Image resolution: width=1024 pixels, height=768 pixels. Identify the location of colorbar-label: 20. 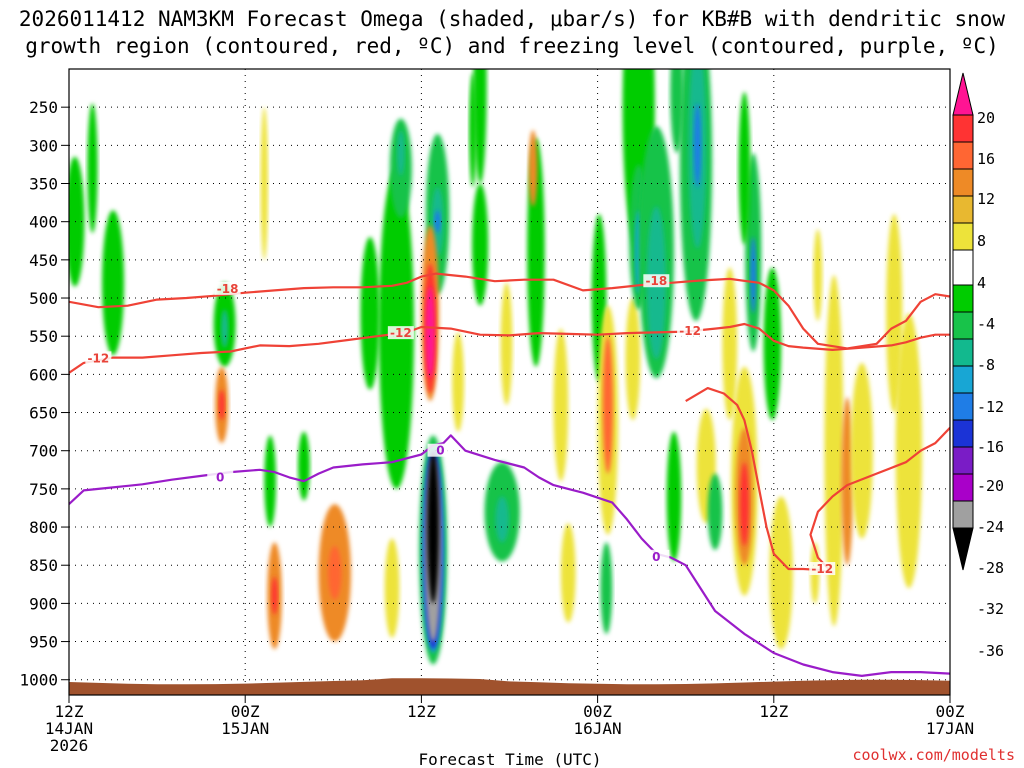
(986, 118).